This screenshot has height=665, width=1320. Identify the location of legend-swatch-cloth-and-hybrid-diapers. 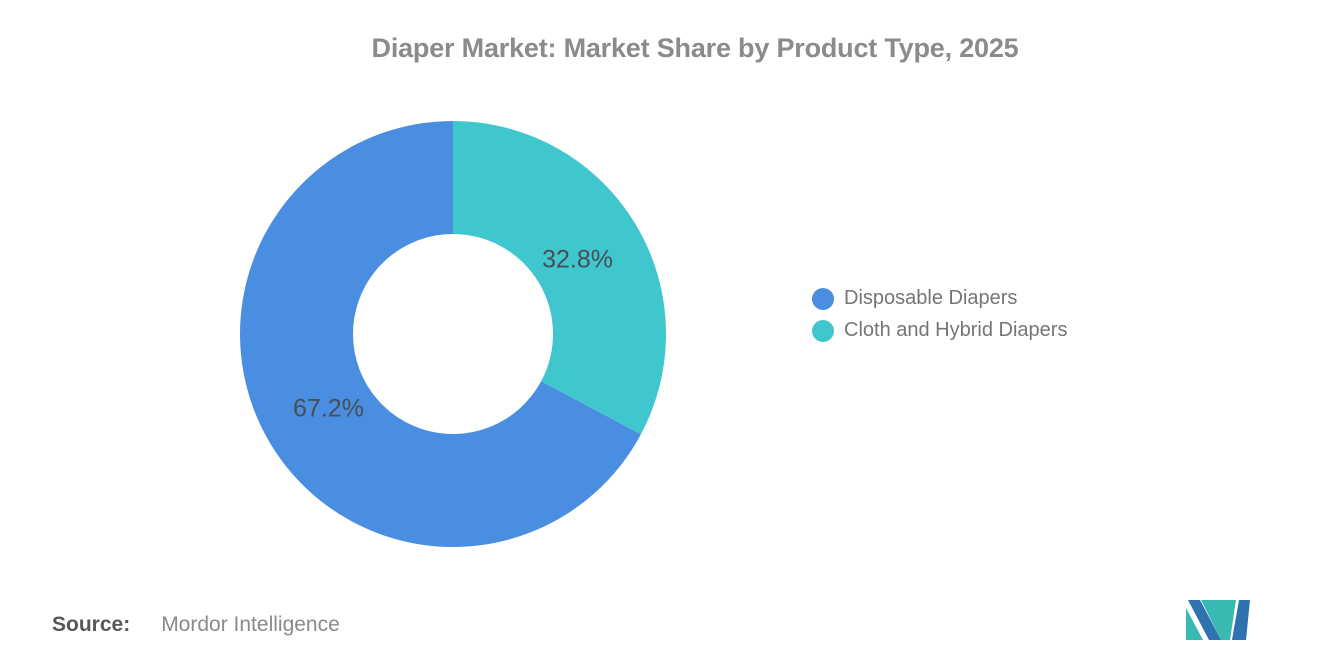
(823, 330).